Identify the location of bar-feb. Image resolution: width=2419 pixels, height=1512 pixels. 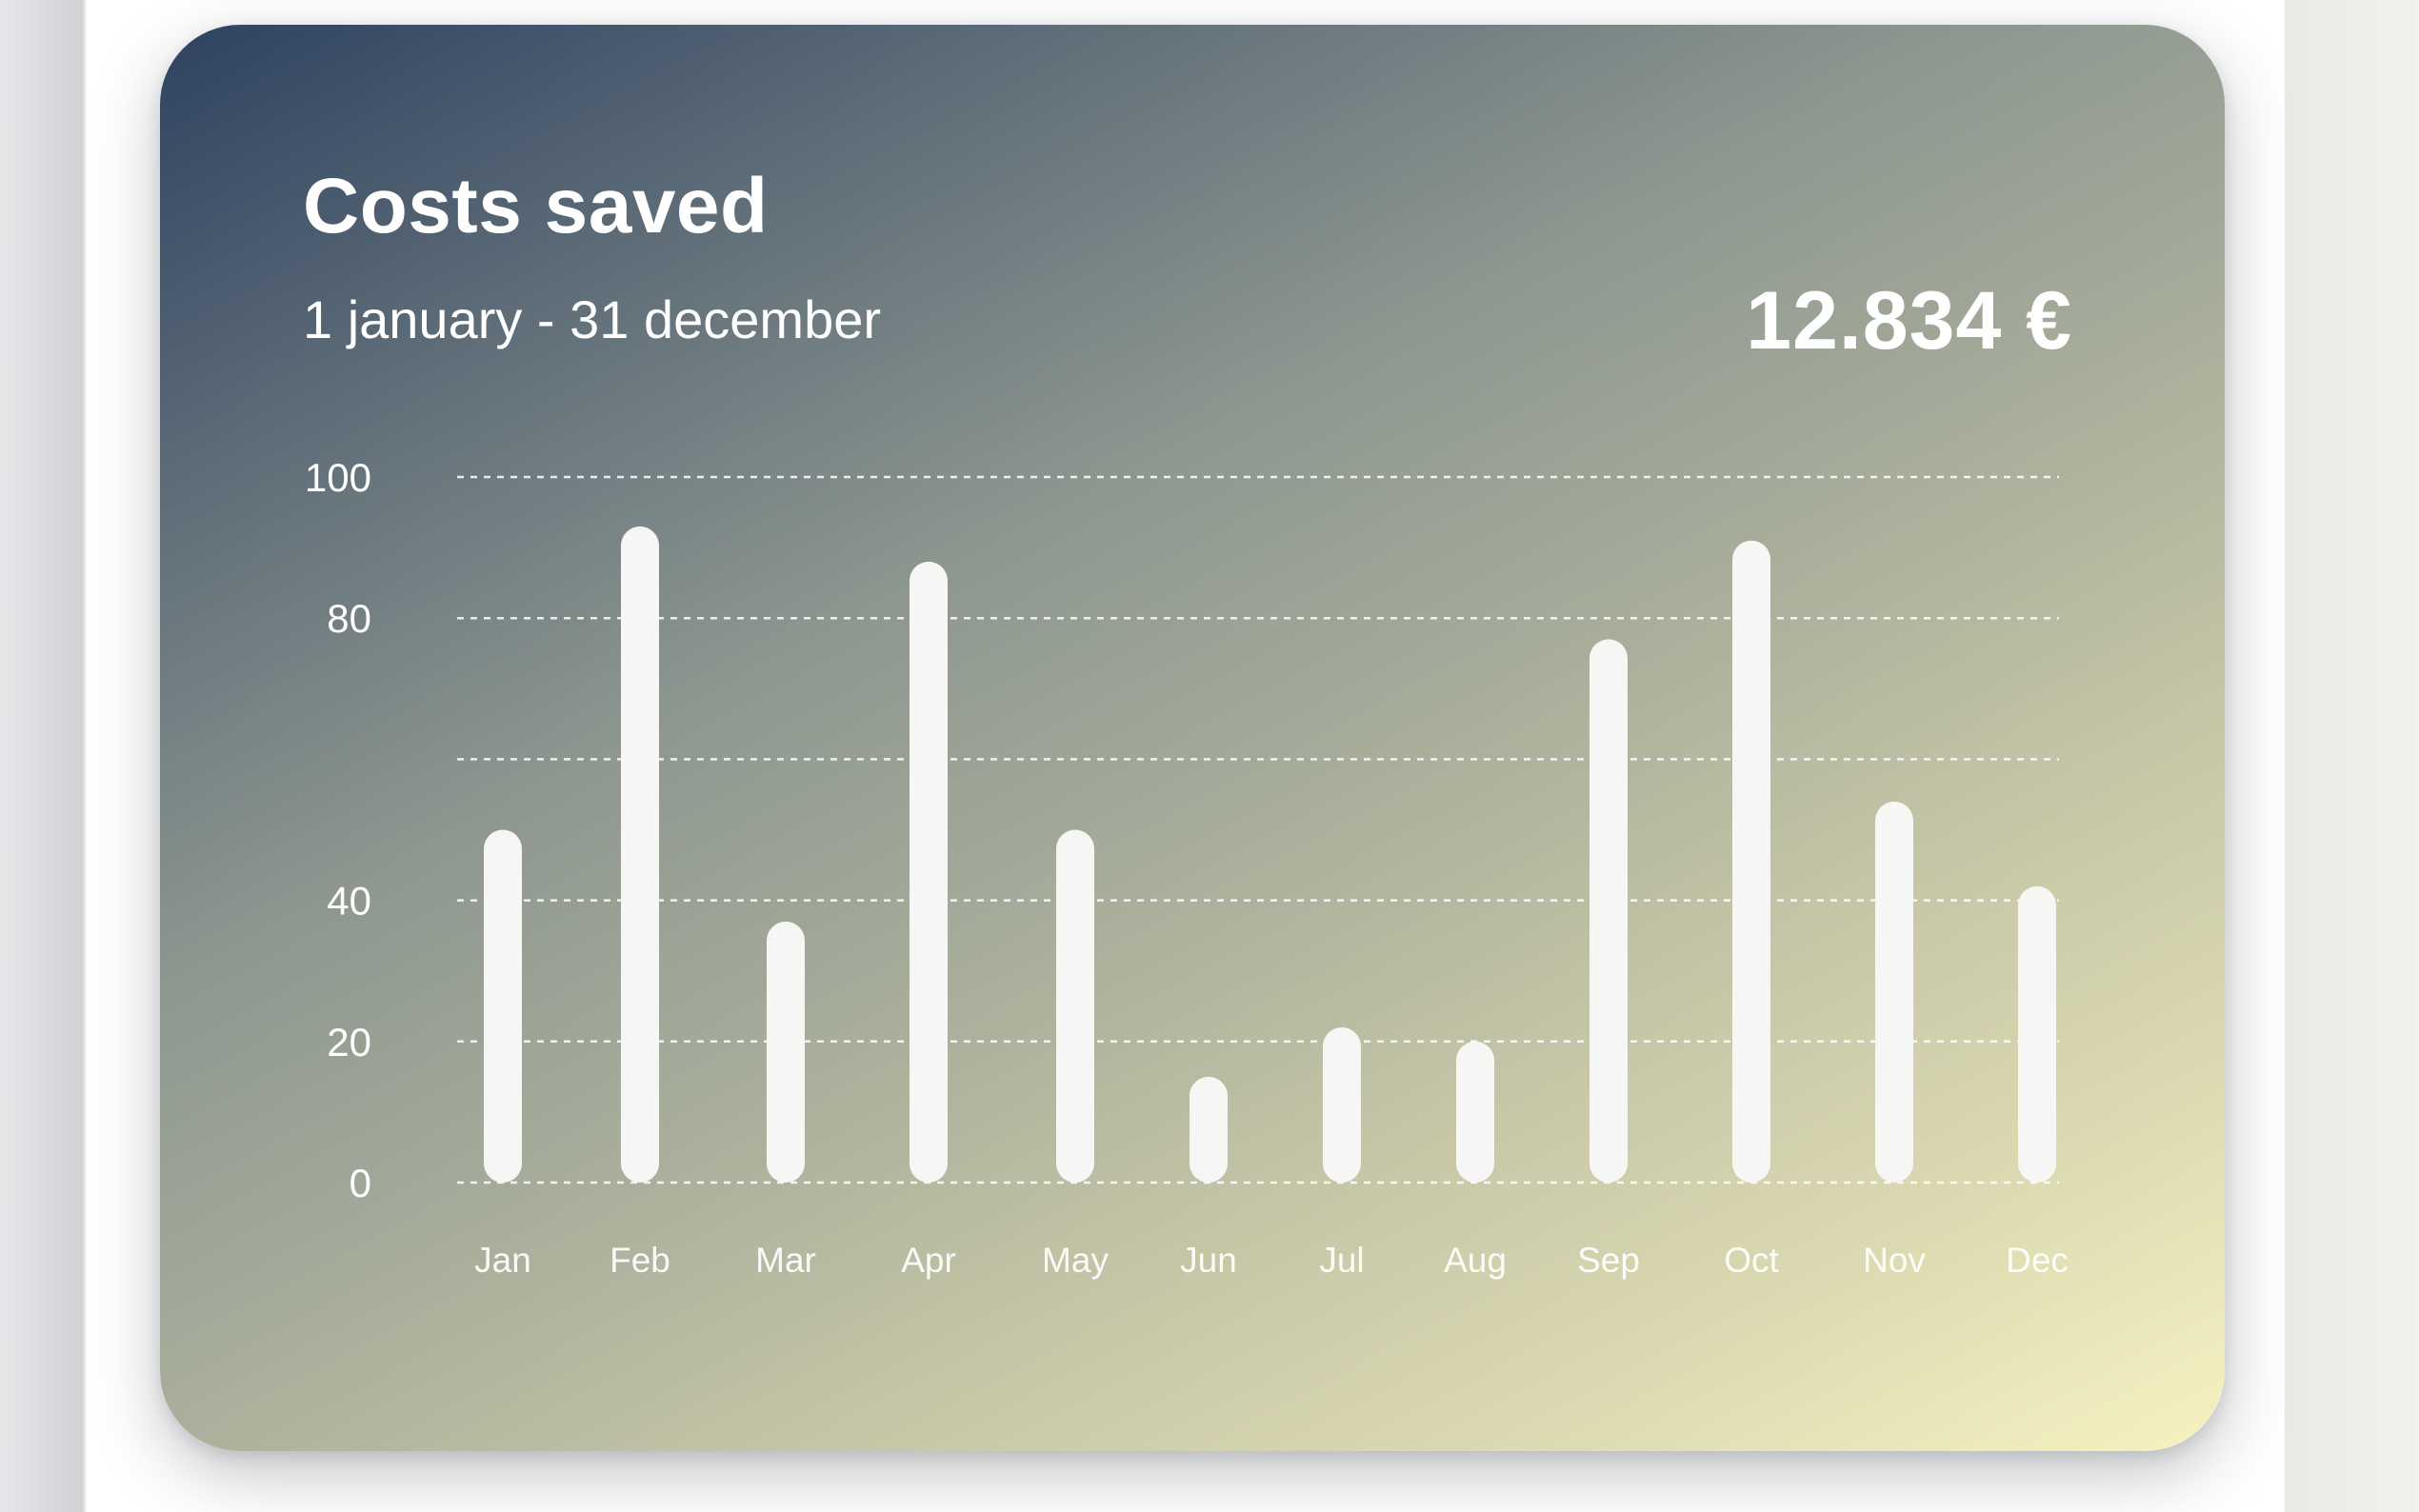
(640, 854).